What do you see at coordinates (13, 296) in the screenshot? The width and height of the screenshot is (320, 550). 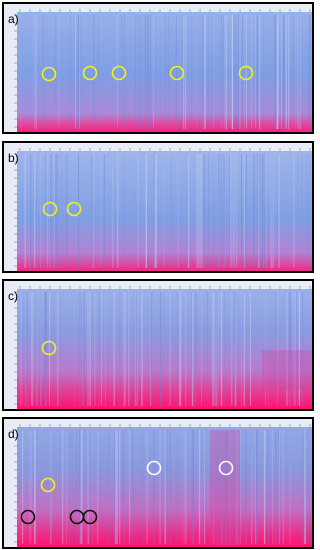 I see `panel-label: c)` at bounding box center [13, 296].